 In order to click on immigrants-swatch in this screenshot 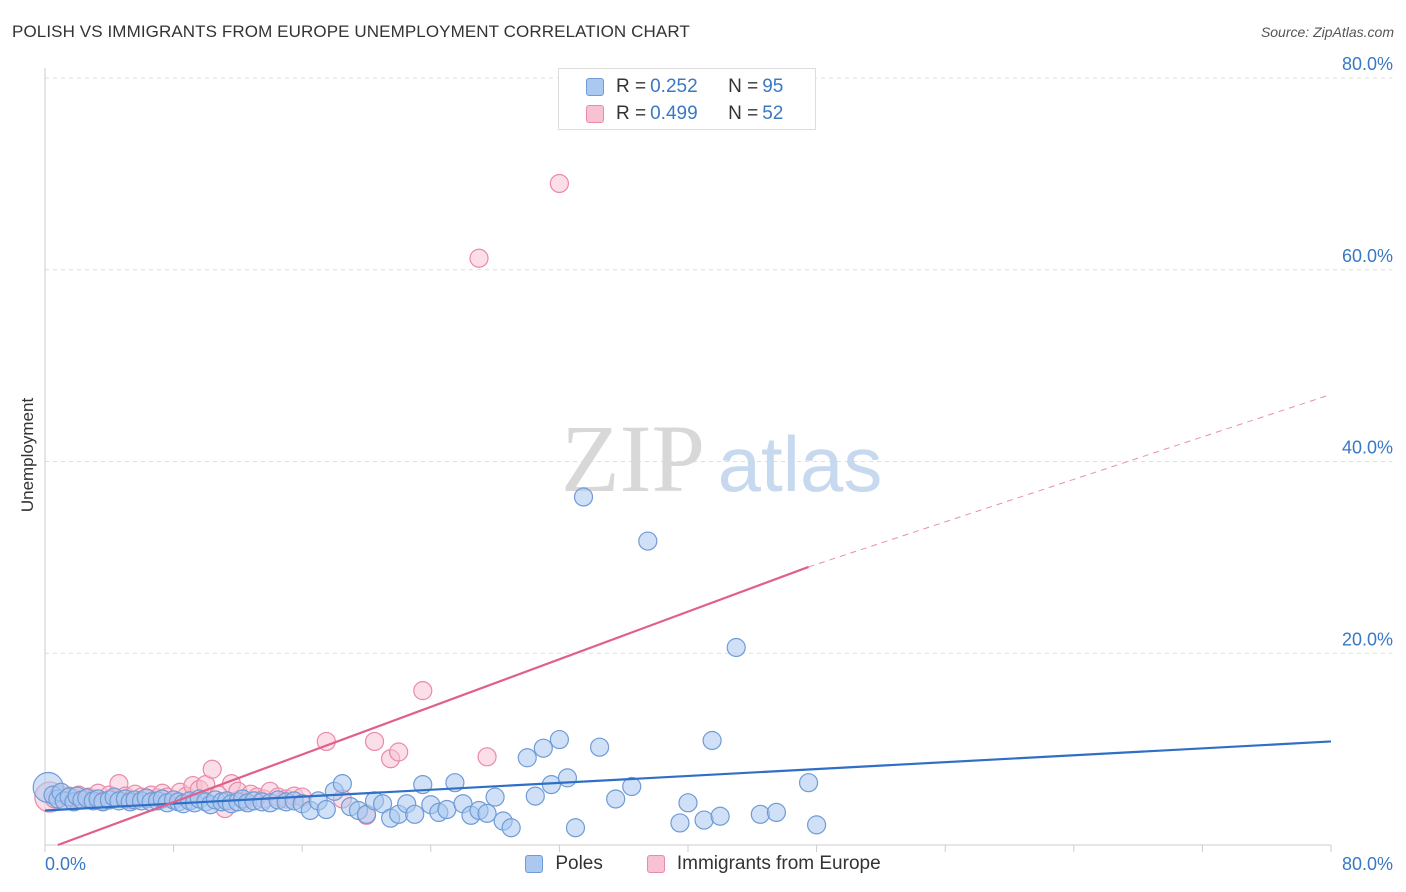, I will do `click(595, 114)`.